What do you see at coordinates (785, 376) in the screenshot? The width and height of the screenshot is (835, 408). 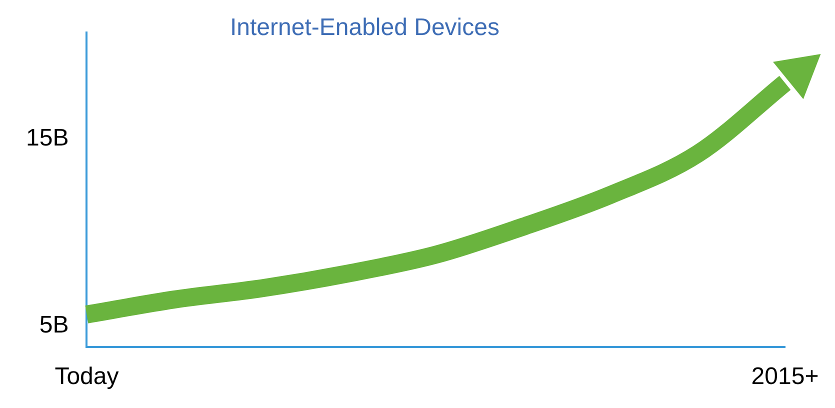 I see `x-tick-label: 2015+` at bounding box center [785, 376].